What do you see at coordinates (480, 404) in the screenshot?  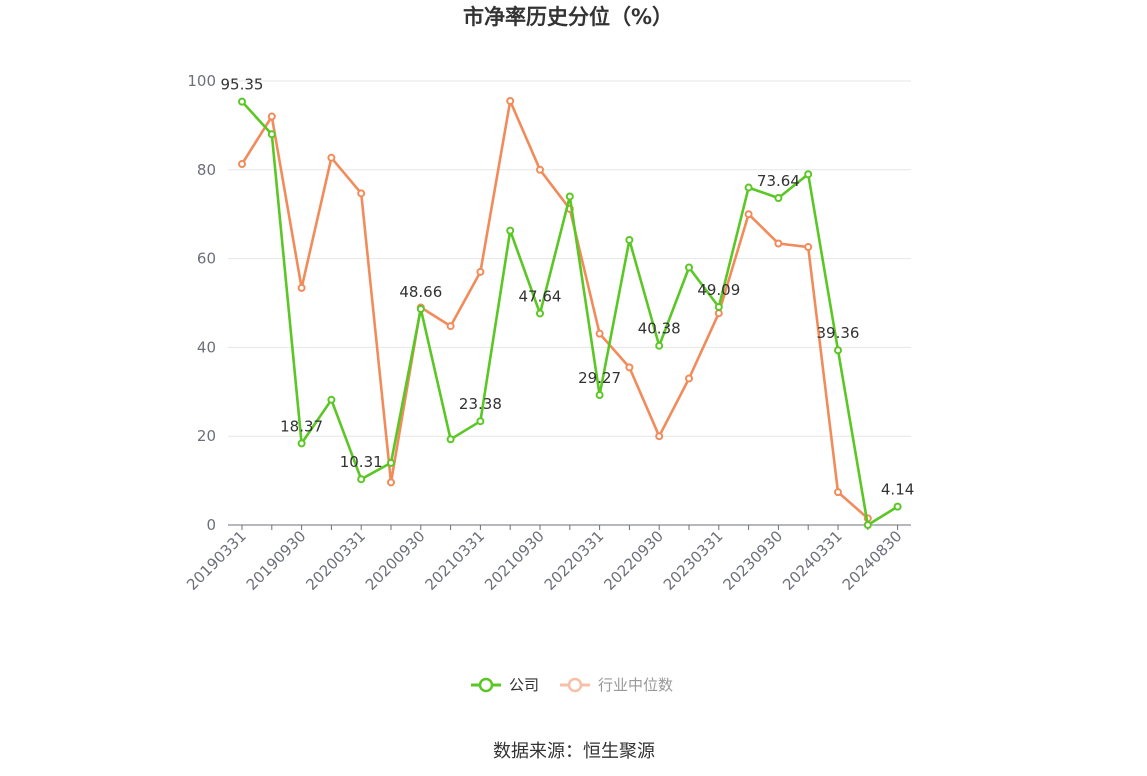 I see `data-label: 23.38` at bounding box center [480, 404].